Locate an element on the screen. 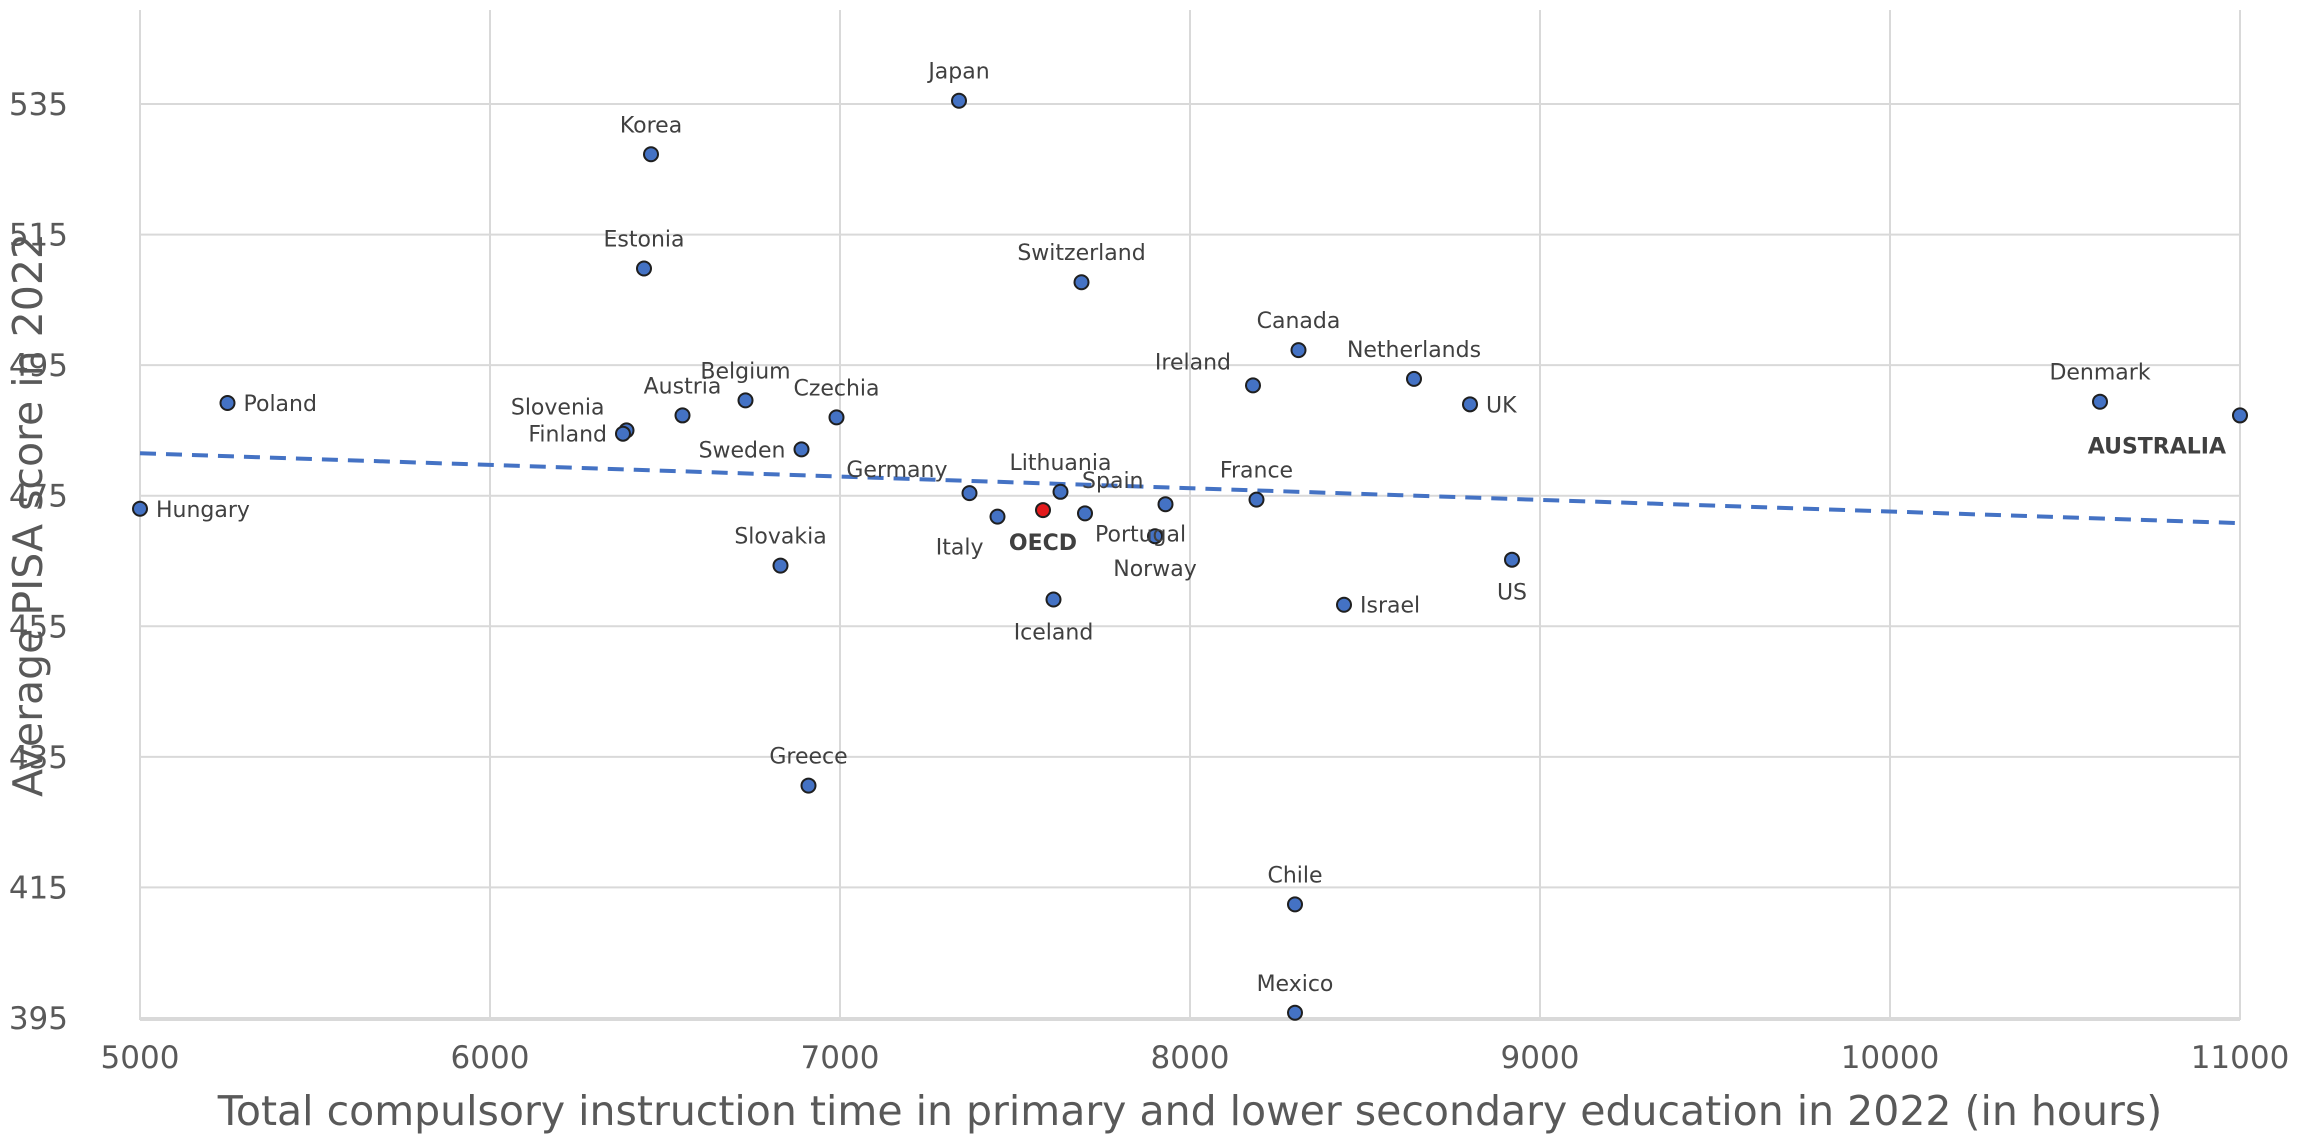 The width and height of the screenshot is (2302, 1142). y-tick-label: 535 is located at coordinates (38, 105).